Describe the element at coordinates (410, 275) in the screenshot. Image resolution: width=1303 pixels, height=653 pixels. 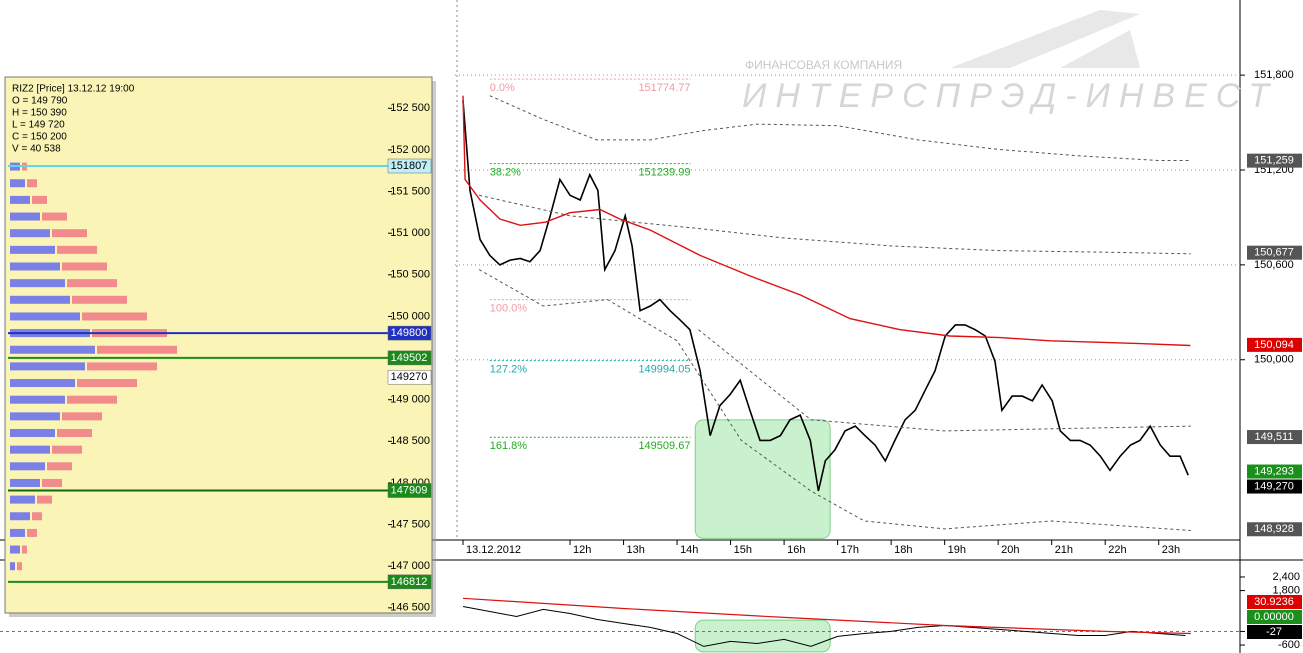
I see `y-tick-label: 150 500` at that location.